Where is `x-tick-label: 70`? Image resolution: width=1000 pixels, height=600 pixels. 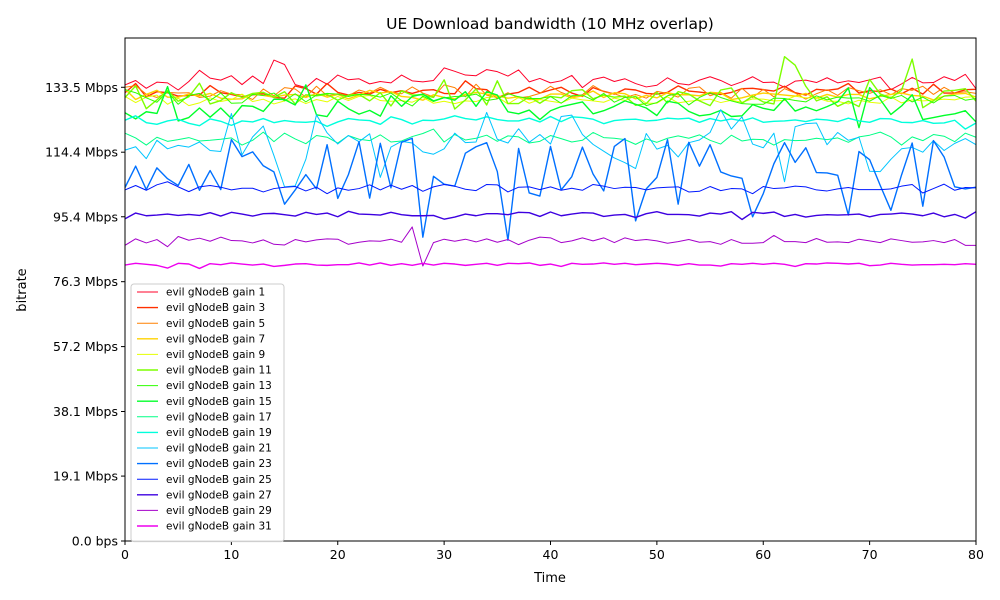
x-tick-label: 70 is located at coordinates (870, 554).